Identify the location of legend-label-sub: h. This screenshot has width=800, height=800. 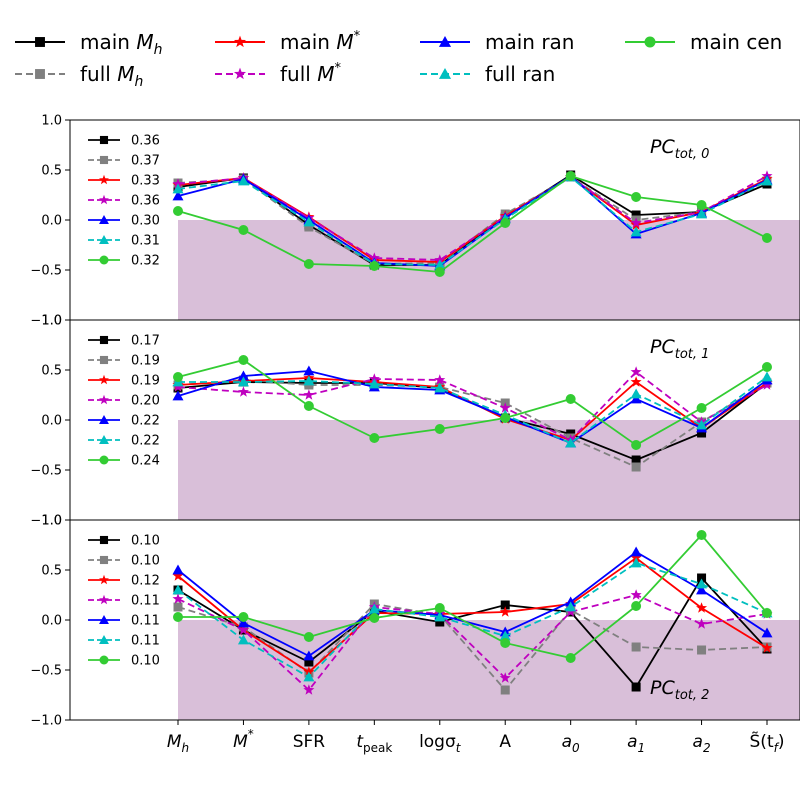
(158, 50).